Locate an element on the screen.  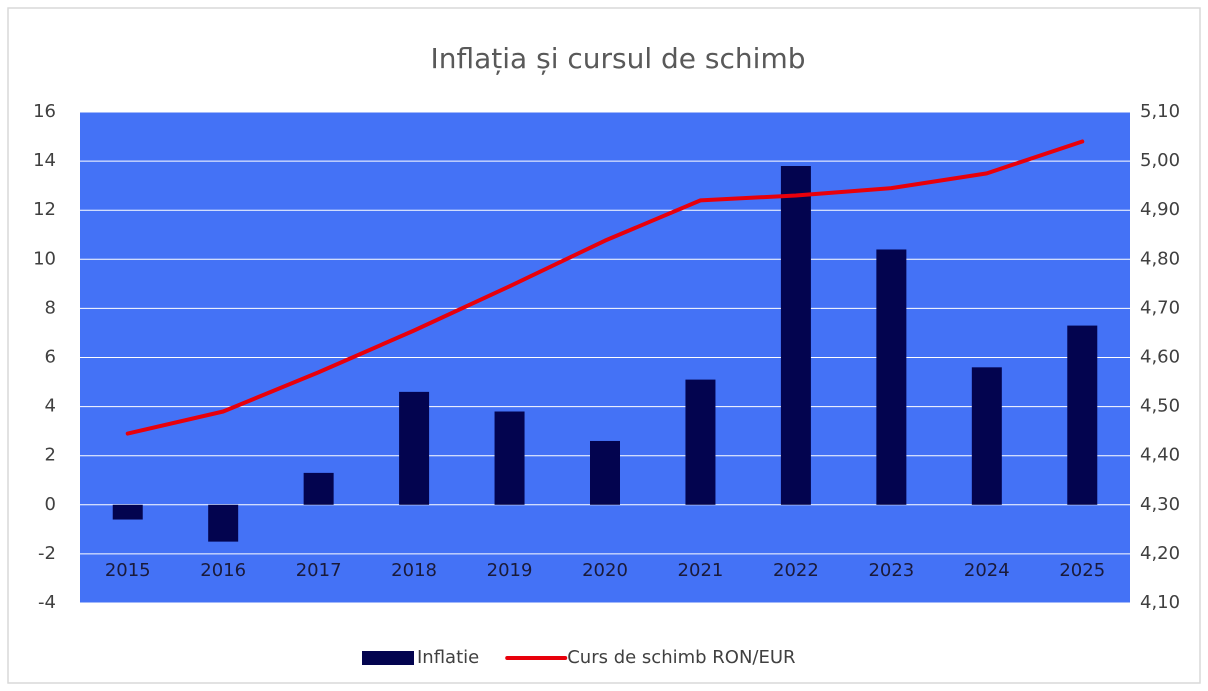
x-tick-label: 2023 is located at coordinates (891, 570).